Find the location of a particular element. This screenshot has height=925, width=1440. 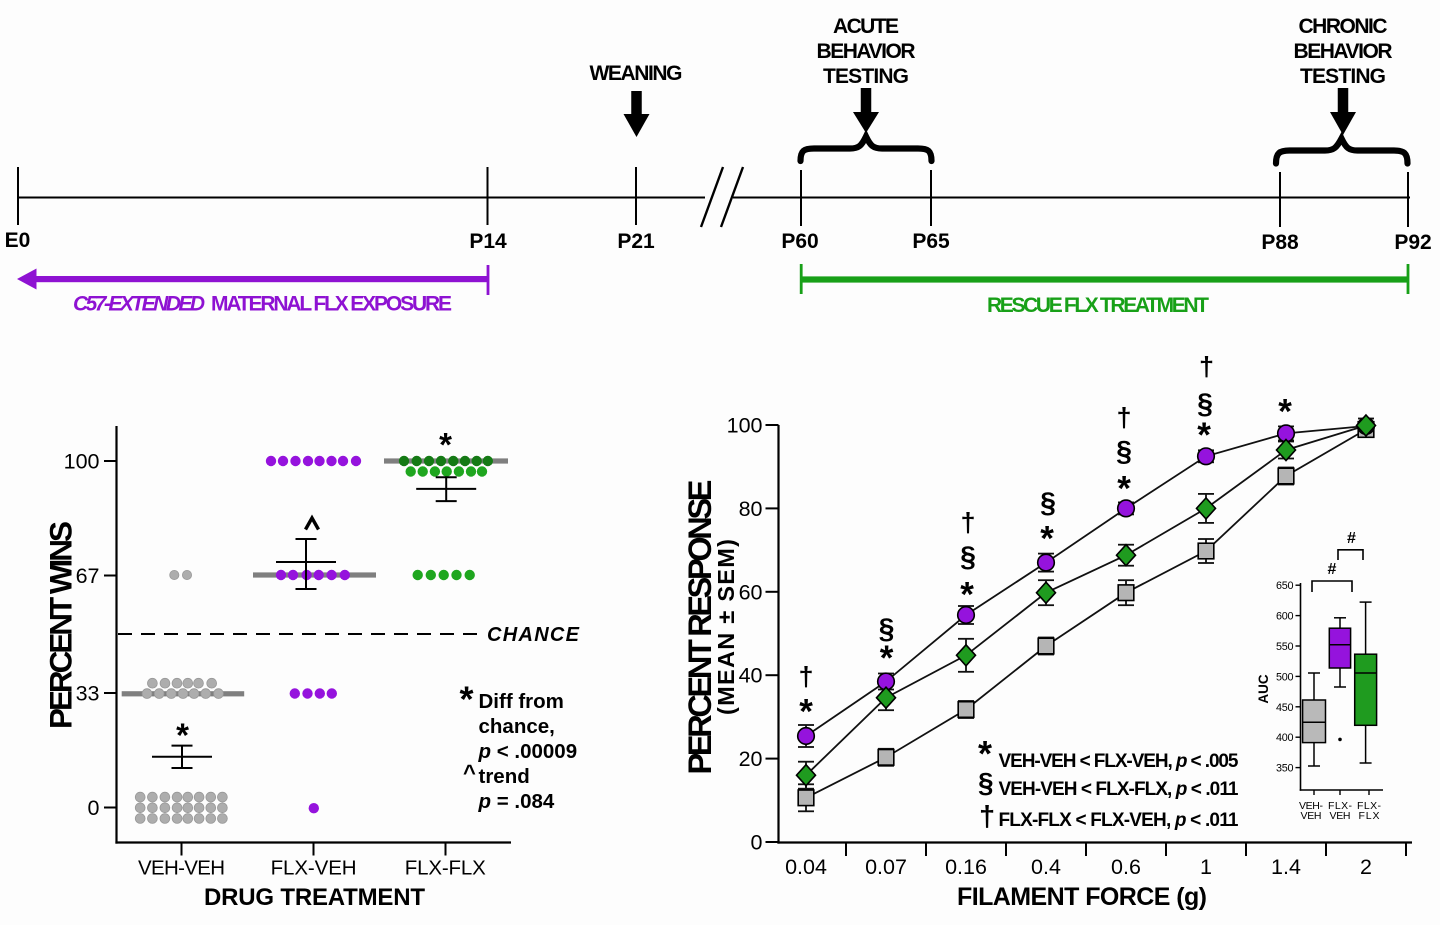

svg-text: p < .00009 is located at coordinates (528, 751).